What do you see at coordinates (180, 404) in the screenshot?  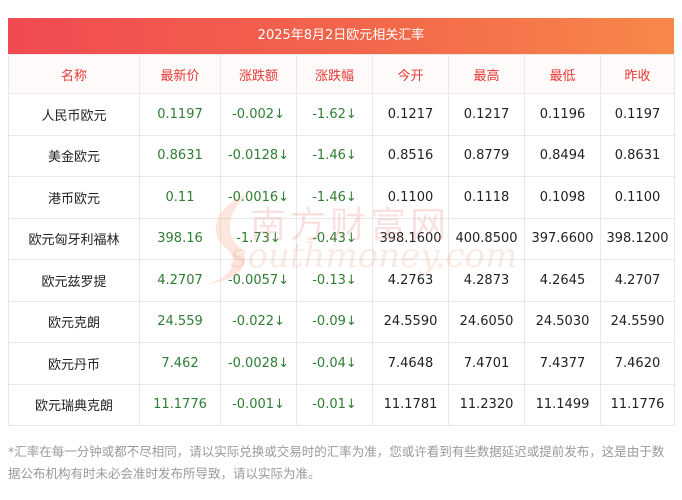 I see `cell-latest: 11.1776` at bounding box center [180, 404].